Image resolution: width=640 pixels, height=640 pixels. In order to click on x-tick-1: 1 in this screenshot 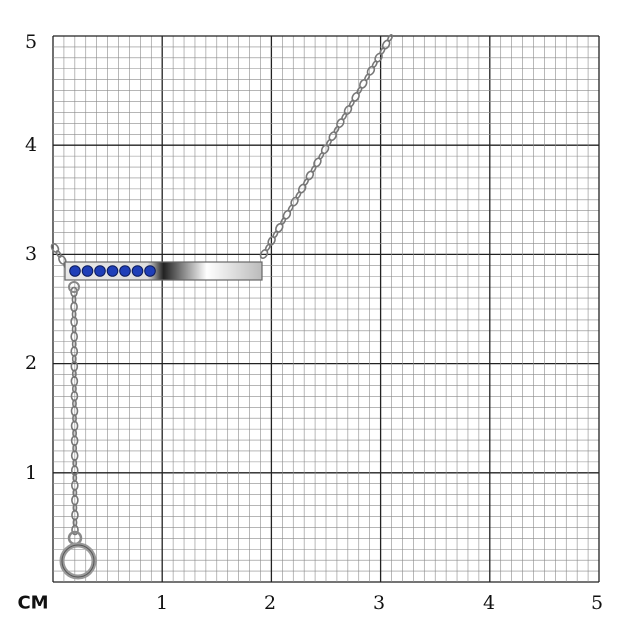, I will do `click(162, 603)`.